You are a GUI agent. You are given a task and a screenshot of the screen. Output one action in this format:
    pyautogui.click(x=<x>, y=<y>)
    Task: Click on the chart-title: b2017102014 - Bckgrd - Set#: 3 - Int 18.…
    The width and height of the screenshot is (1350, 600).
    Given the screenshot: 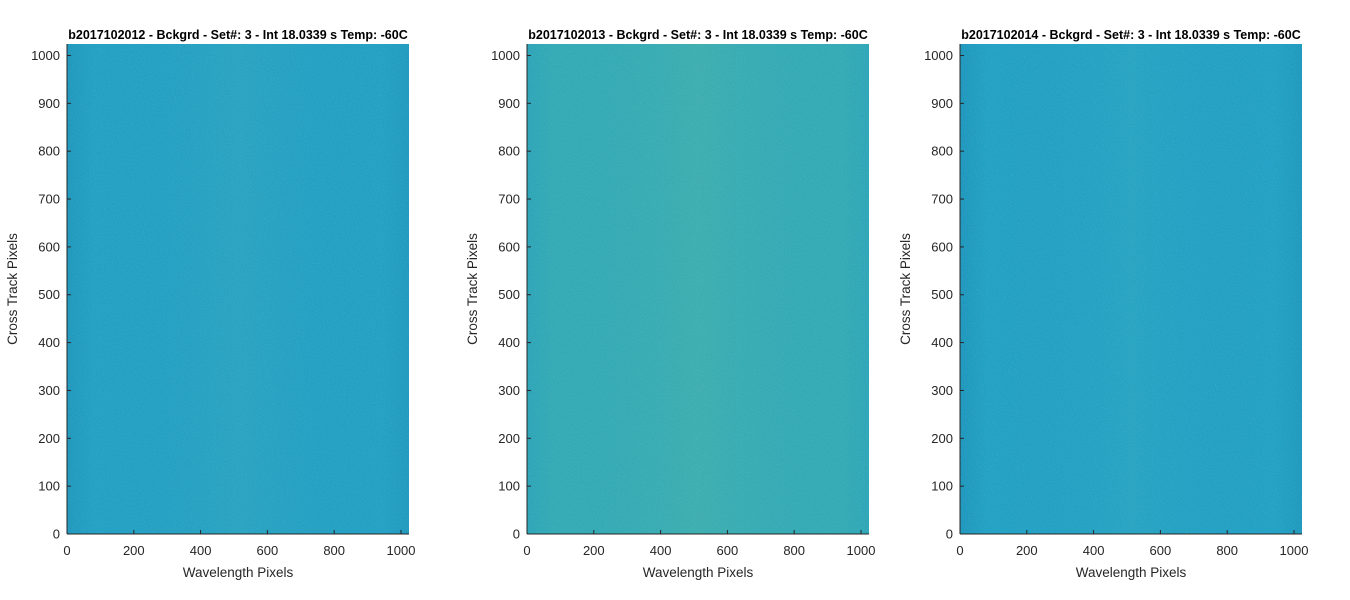 What is the action you would take?
    pyautogui.click(x=1131, y=35)
    